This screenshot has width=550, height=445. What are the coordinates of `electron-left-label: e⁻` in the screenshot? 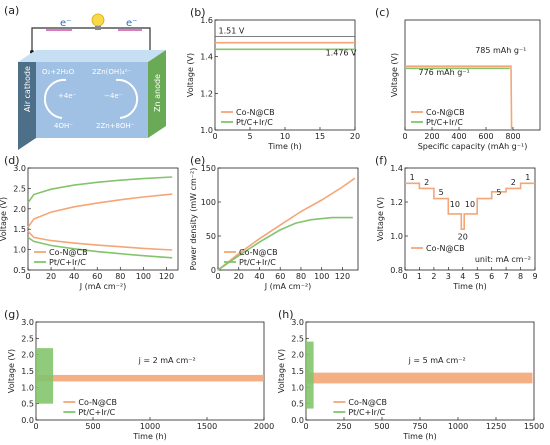 It's located at (65, 23).